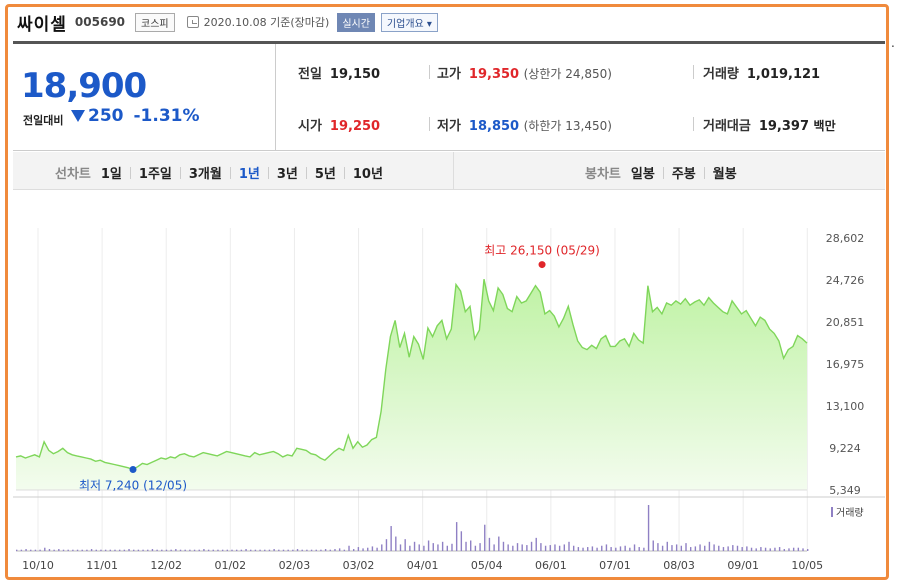  What do you see at coordinates (453, 171) in the screenshot?
I see `tabs-divider` at bounding box center [453, 171].